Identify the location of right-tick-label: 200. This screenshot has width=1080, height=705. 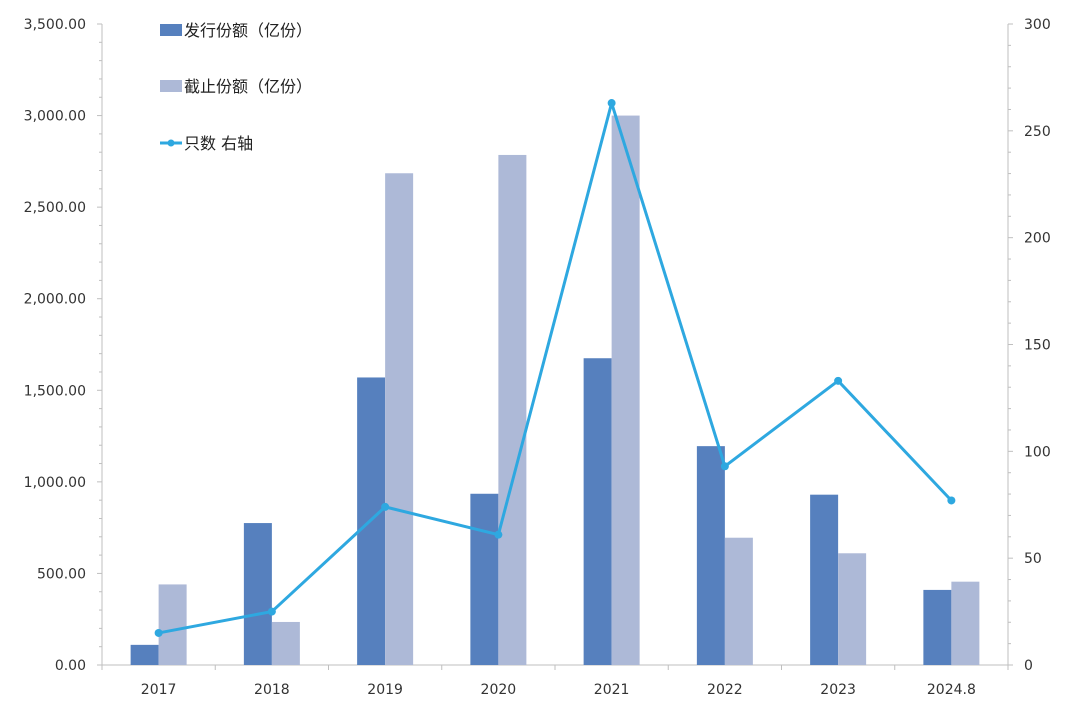
(1037, 239).